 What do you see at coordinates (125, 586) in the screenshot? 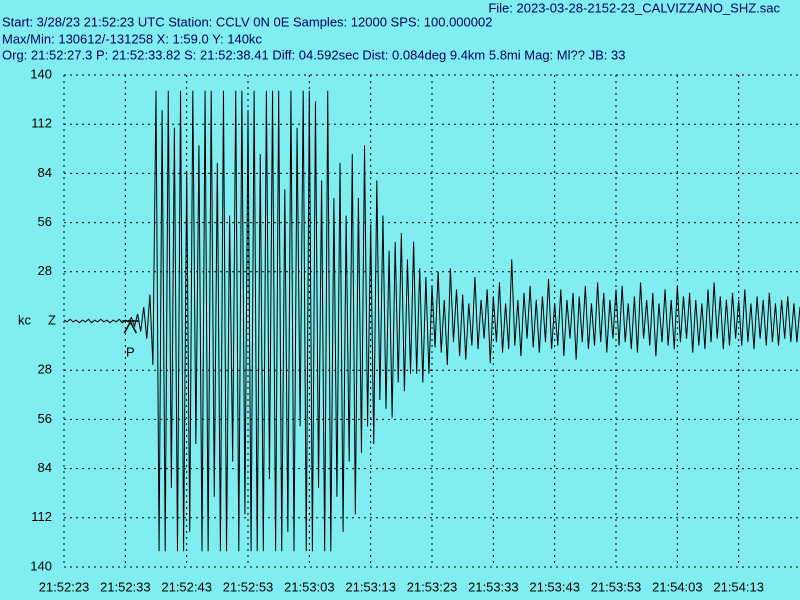
I see `x-tick-label: 21:52:33` at bounding box center [125, 586].